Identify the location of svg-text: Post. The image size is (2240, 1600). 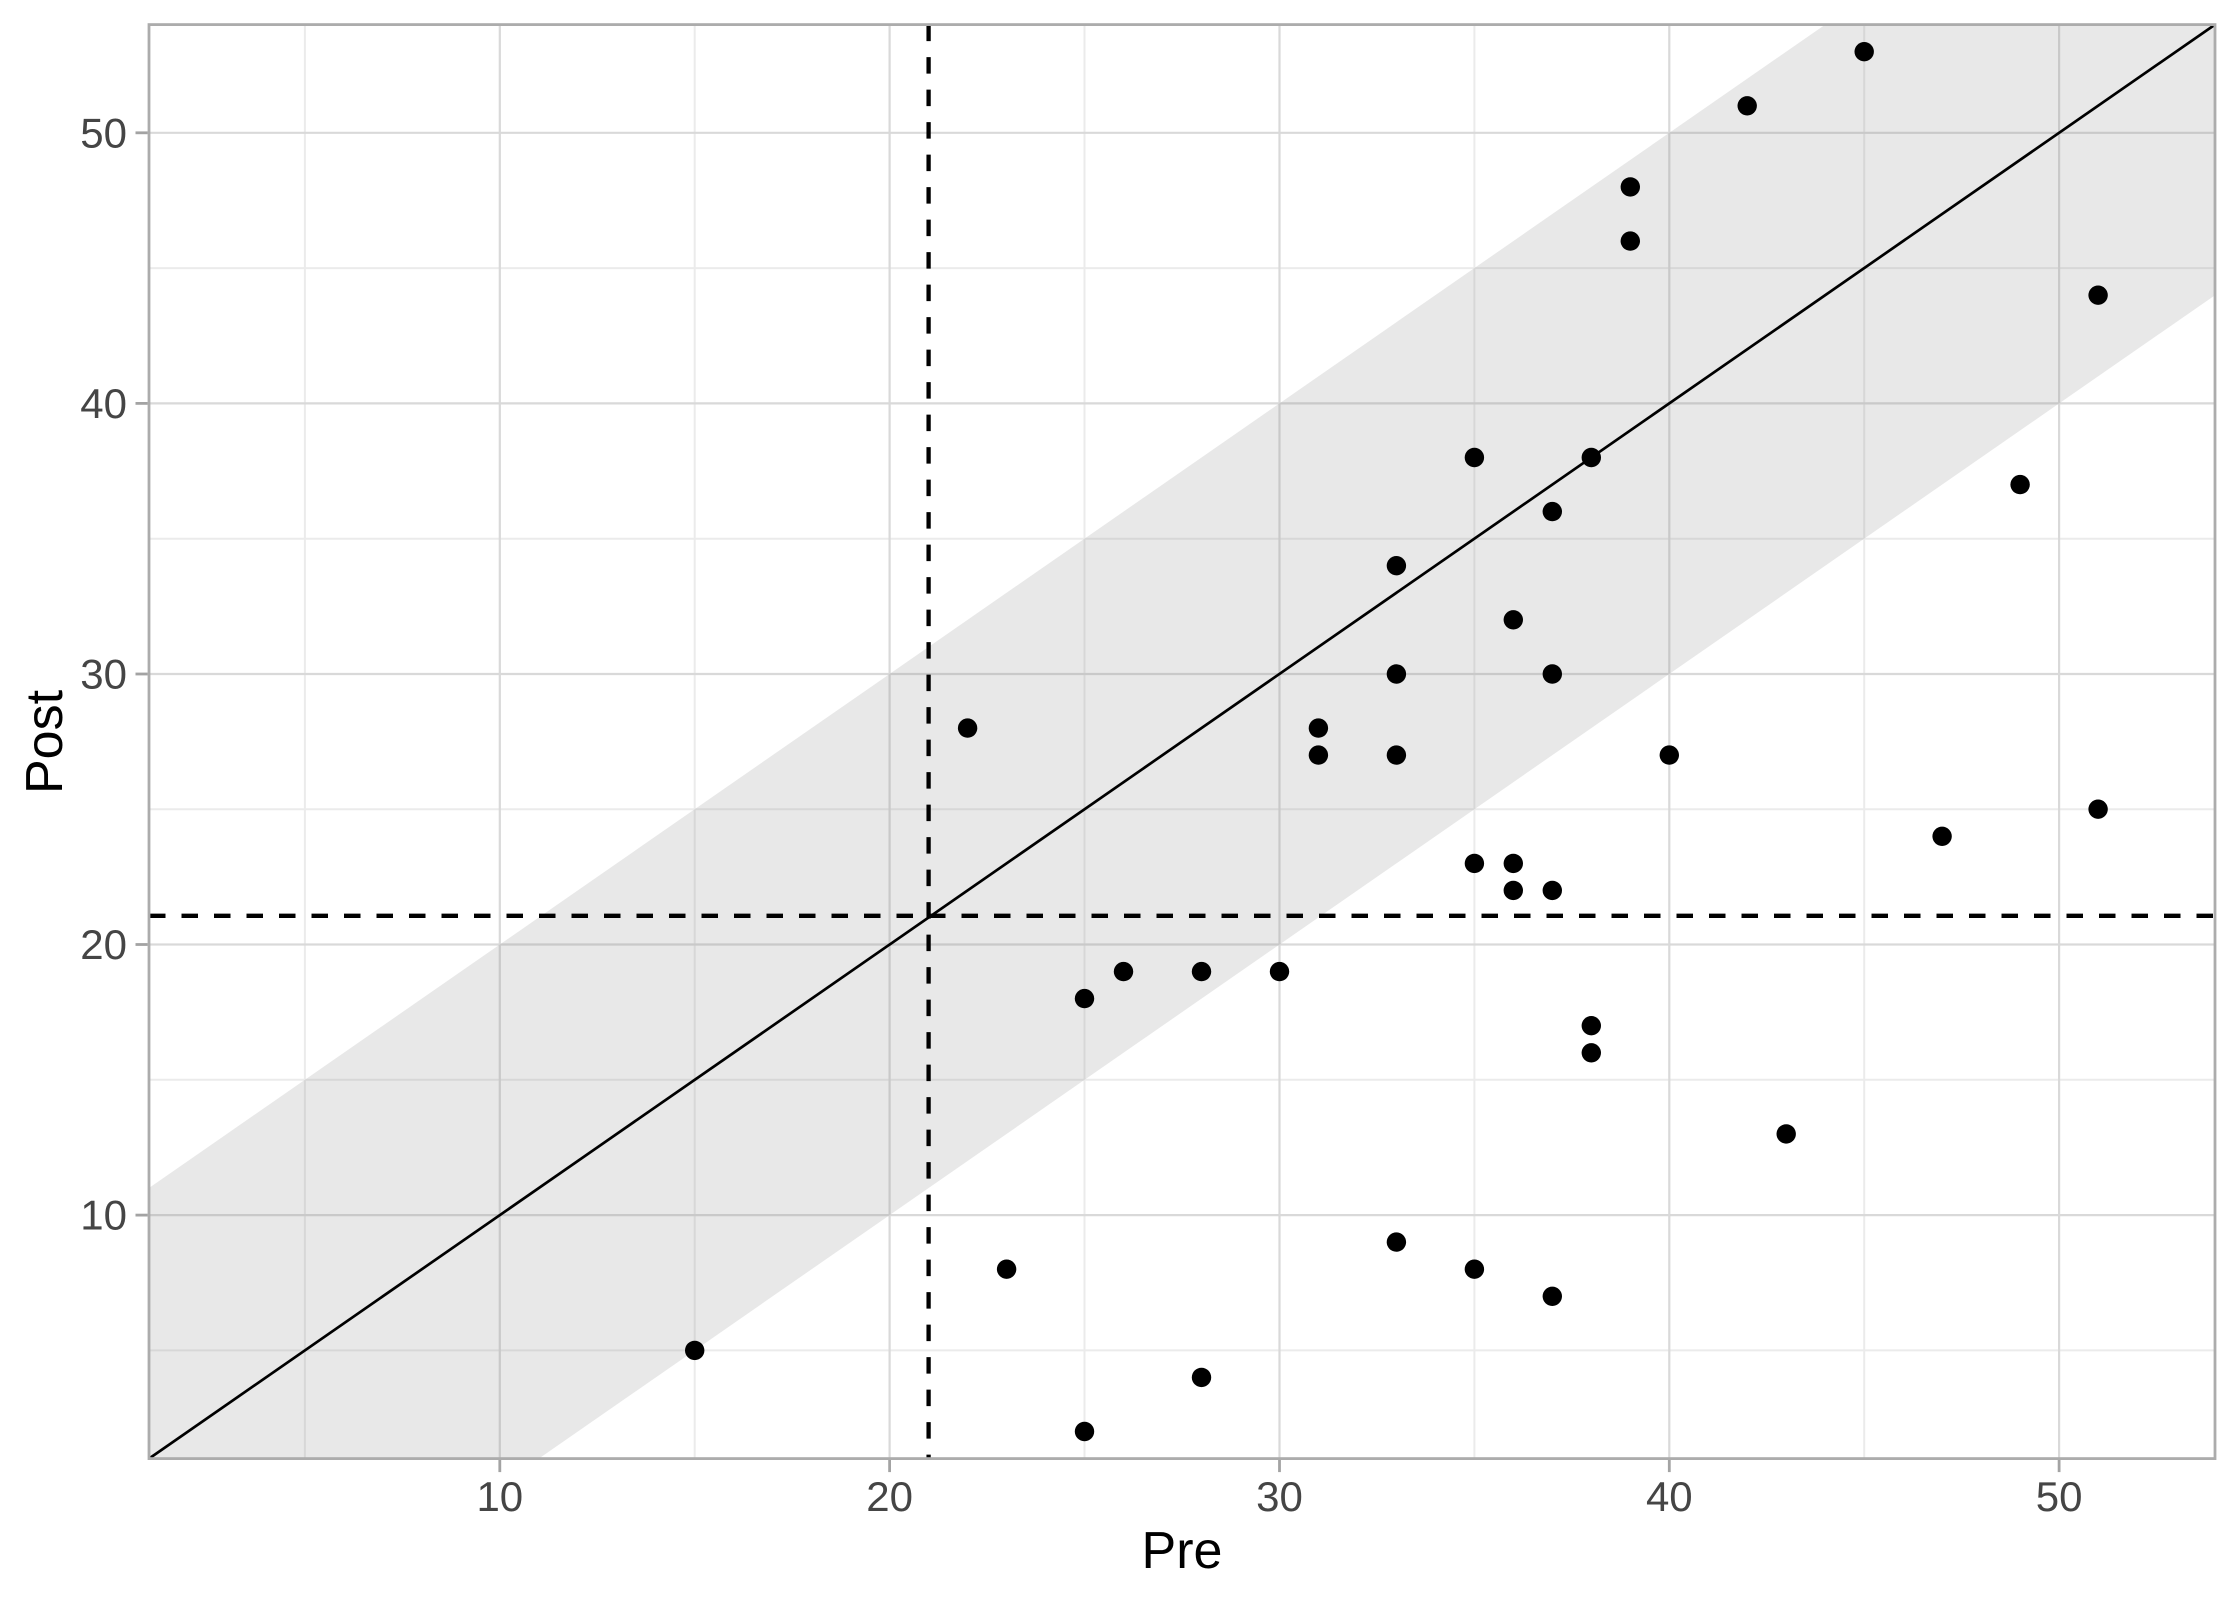
(45, 741).